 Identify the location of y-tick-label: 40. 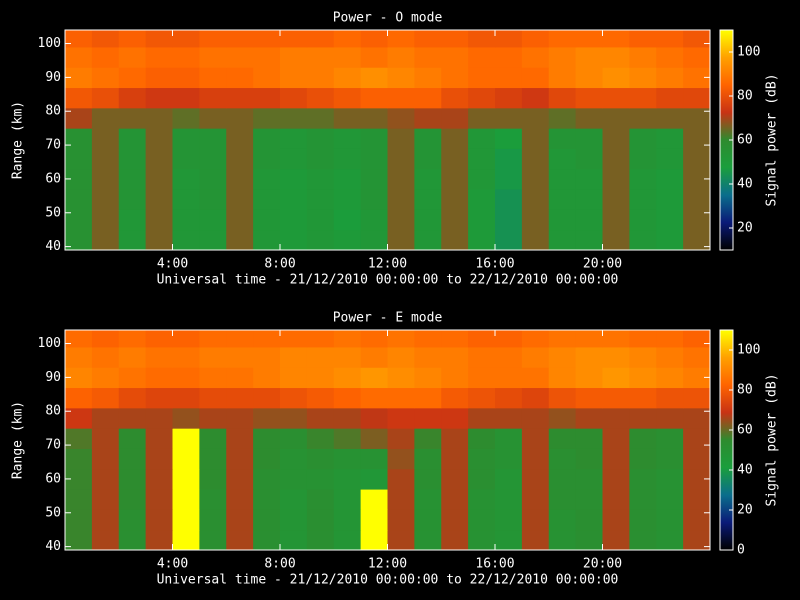
(53, 246).